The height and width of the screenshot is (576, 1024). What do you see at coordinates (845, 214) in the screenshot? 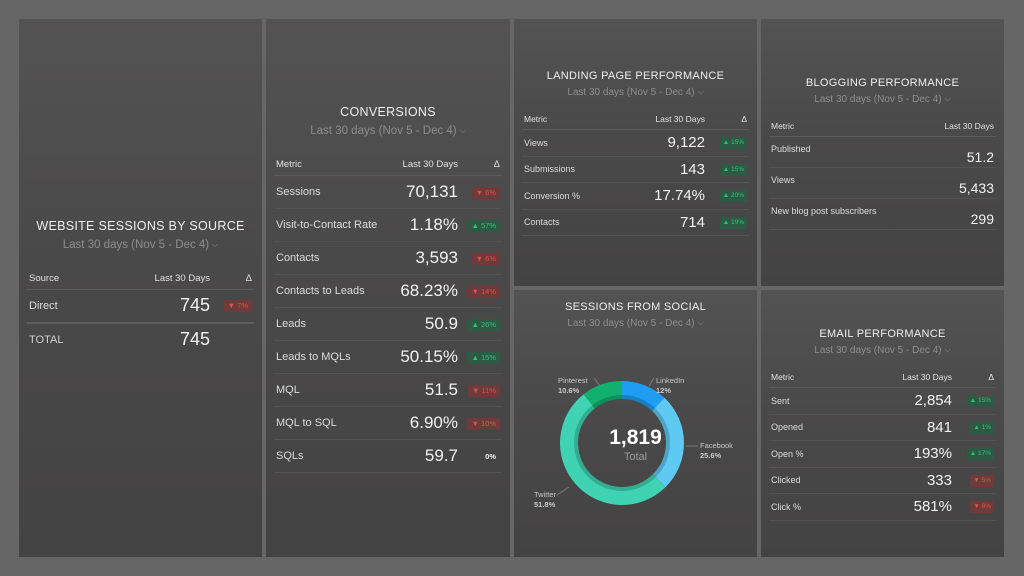
I see `row-label: New blog post subscribers` at bounding box center [845, 214].